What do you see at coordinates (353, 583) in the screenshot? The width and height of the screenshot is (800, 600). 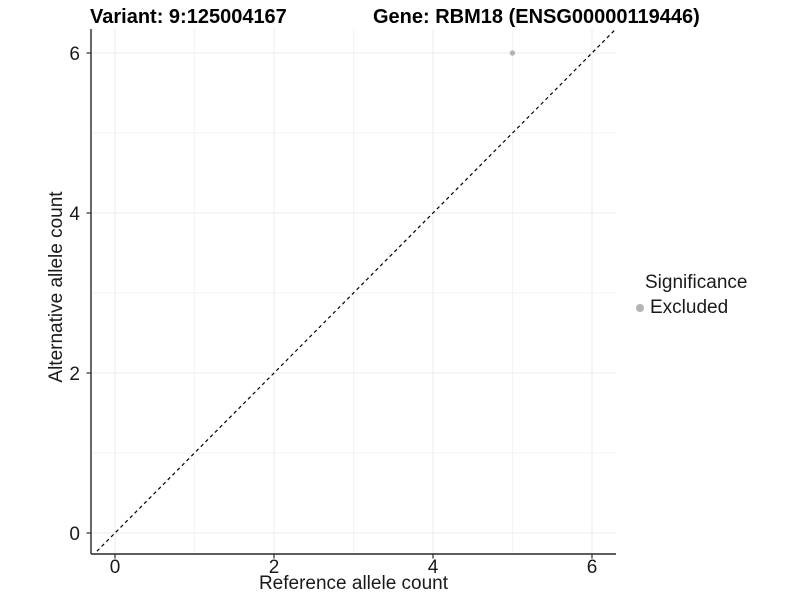 I see `x-axis-title: Reference allele count` at bounding box center [353, 583].